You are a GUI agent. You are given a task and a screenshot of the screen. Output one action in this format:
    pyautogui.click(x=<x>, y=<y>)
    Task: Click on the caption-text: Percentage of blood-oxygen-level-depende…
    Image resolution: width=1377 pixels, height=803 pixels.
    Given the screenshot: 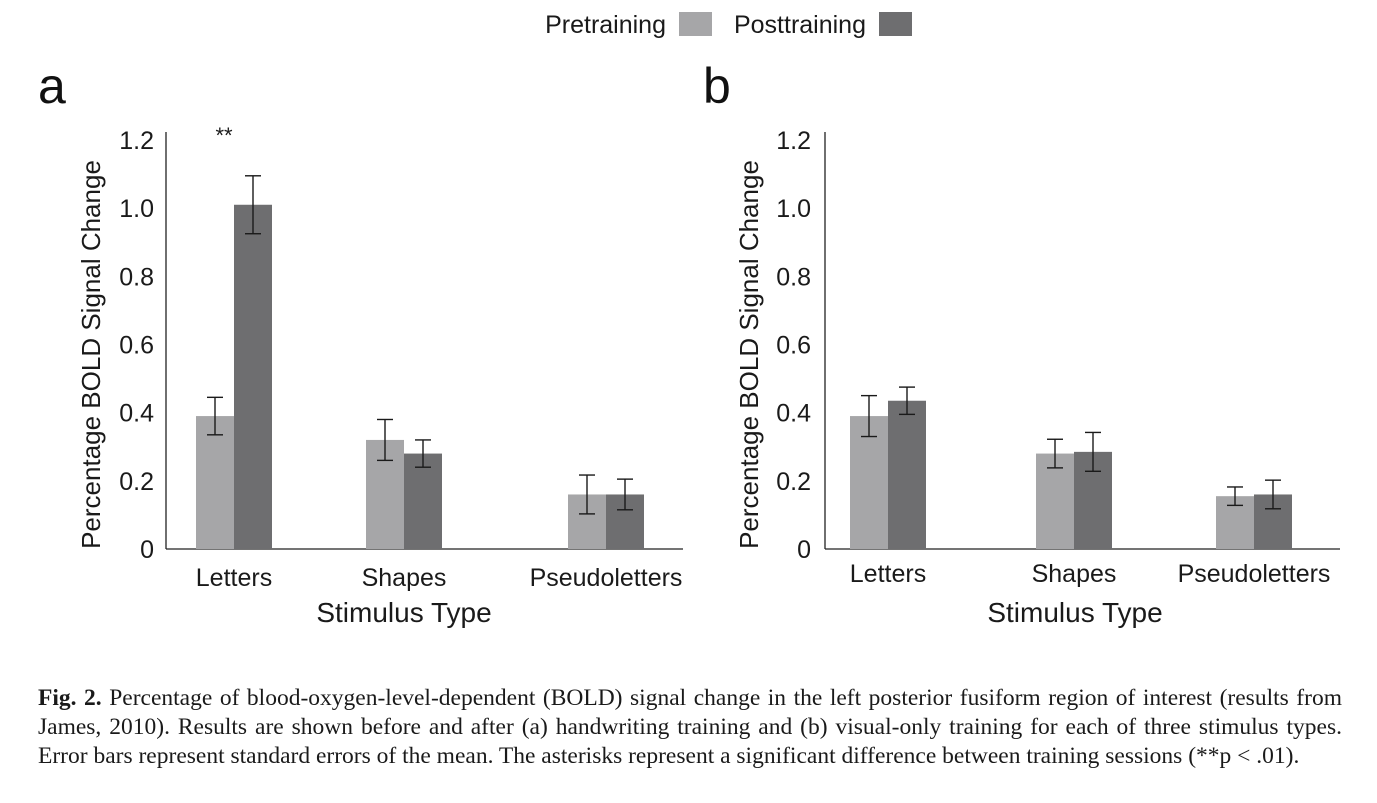 What is the action you would take?
    pyautogui.click(x=690, y=726)
    